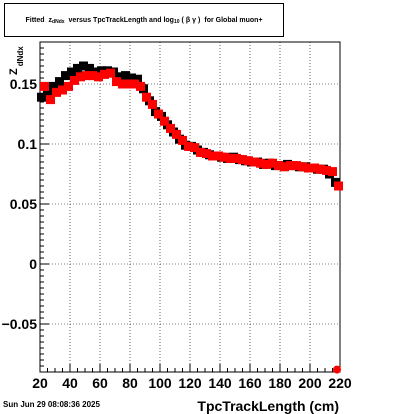 The width and height of the screenshot is (400, 414). What do you see at coordinates (35, 20) in the screenshot?
I see `title-prefix: Fitted` at bounding box center [35, 20].